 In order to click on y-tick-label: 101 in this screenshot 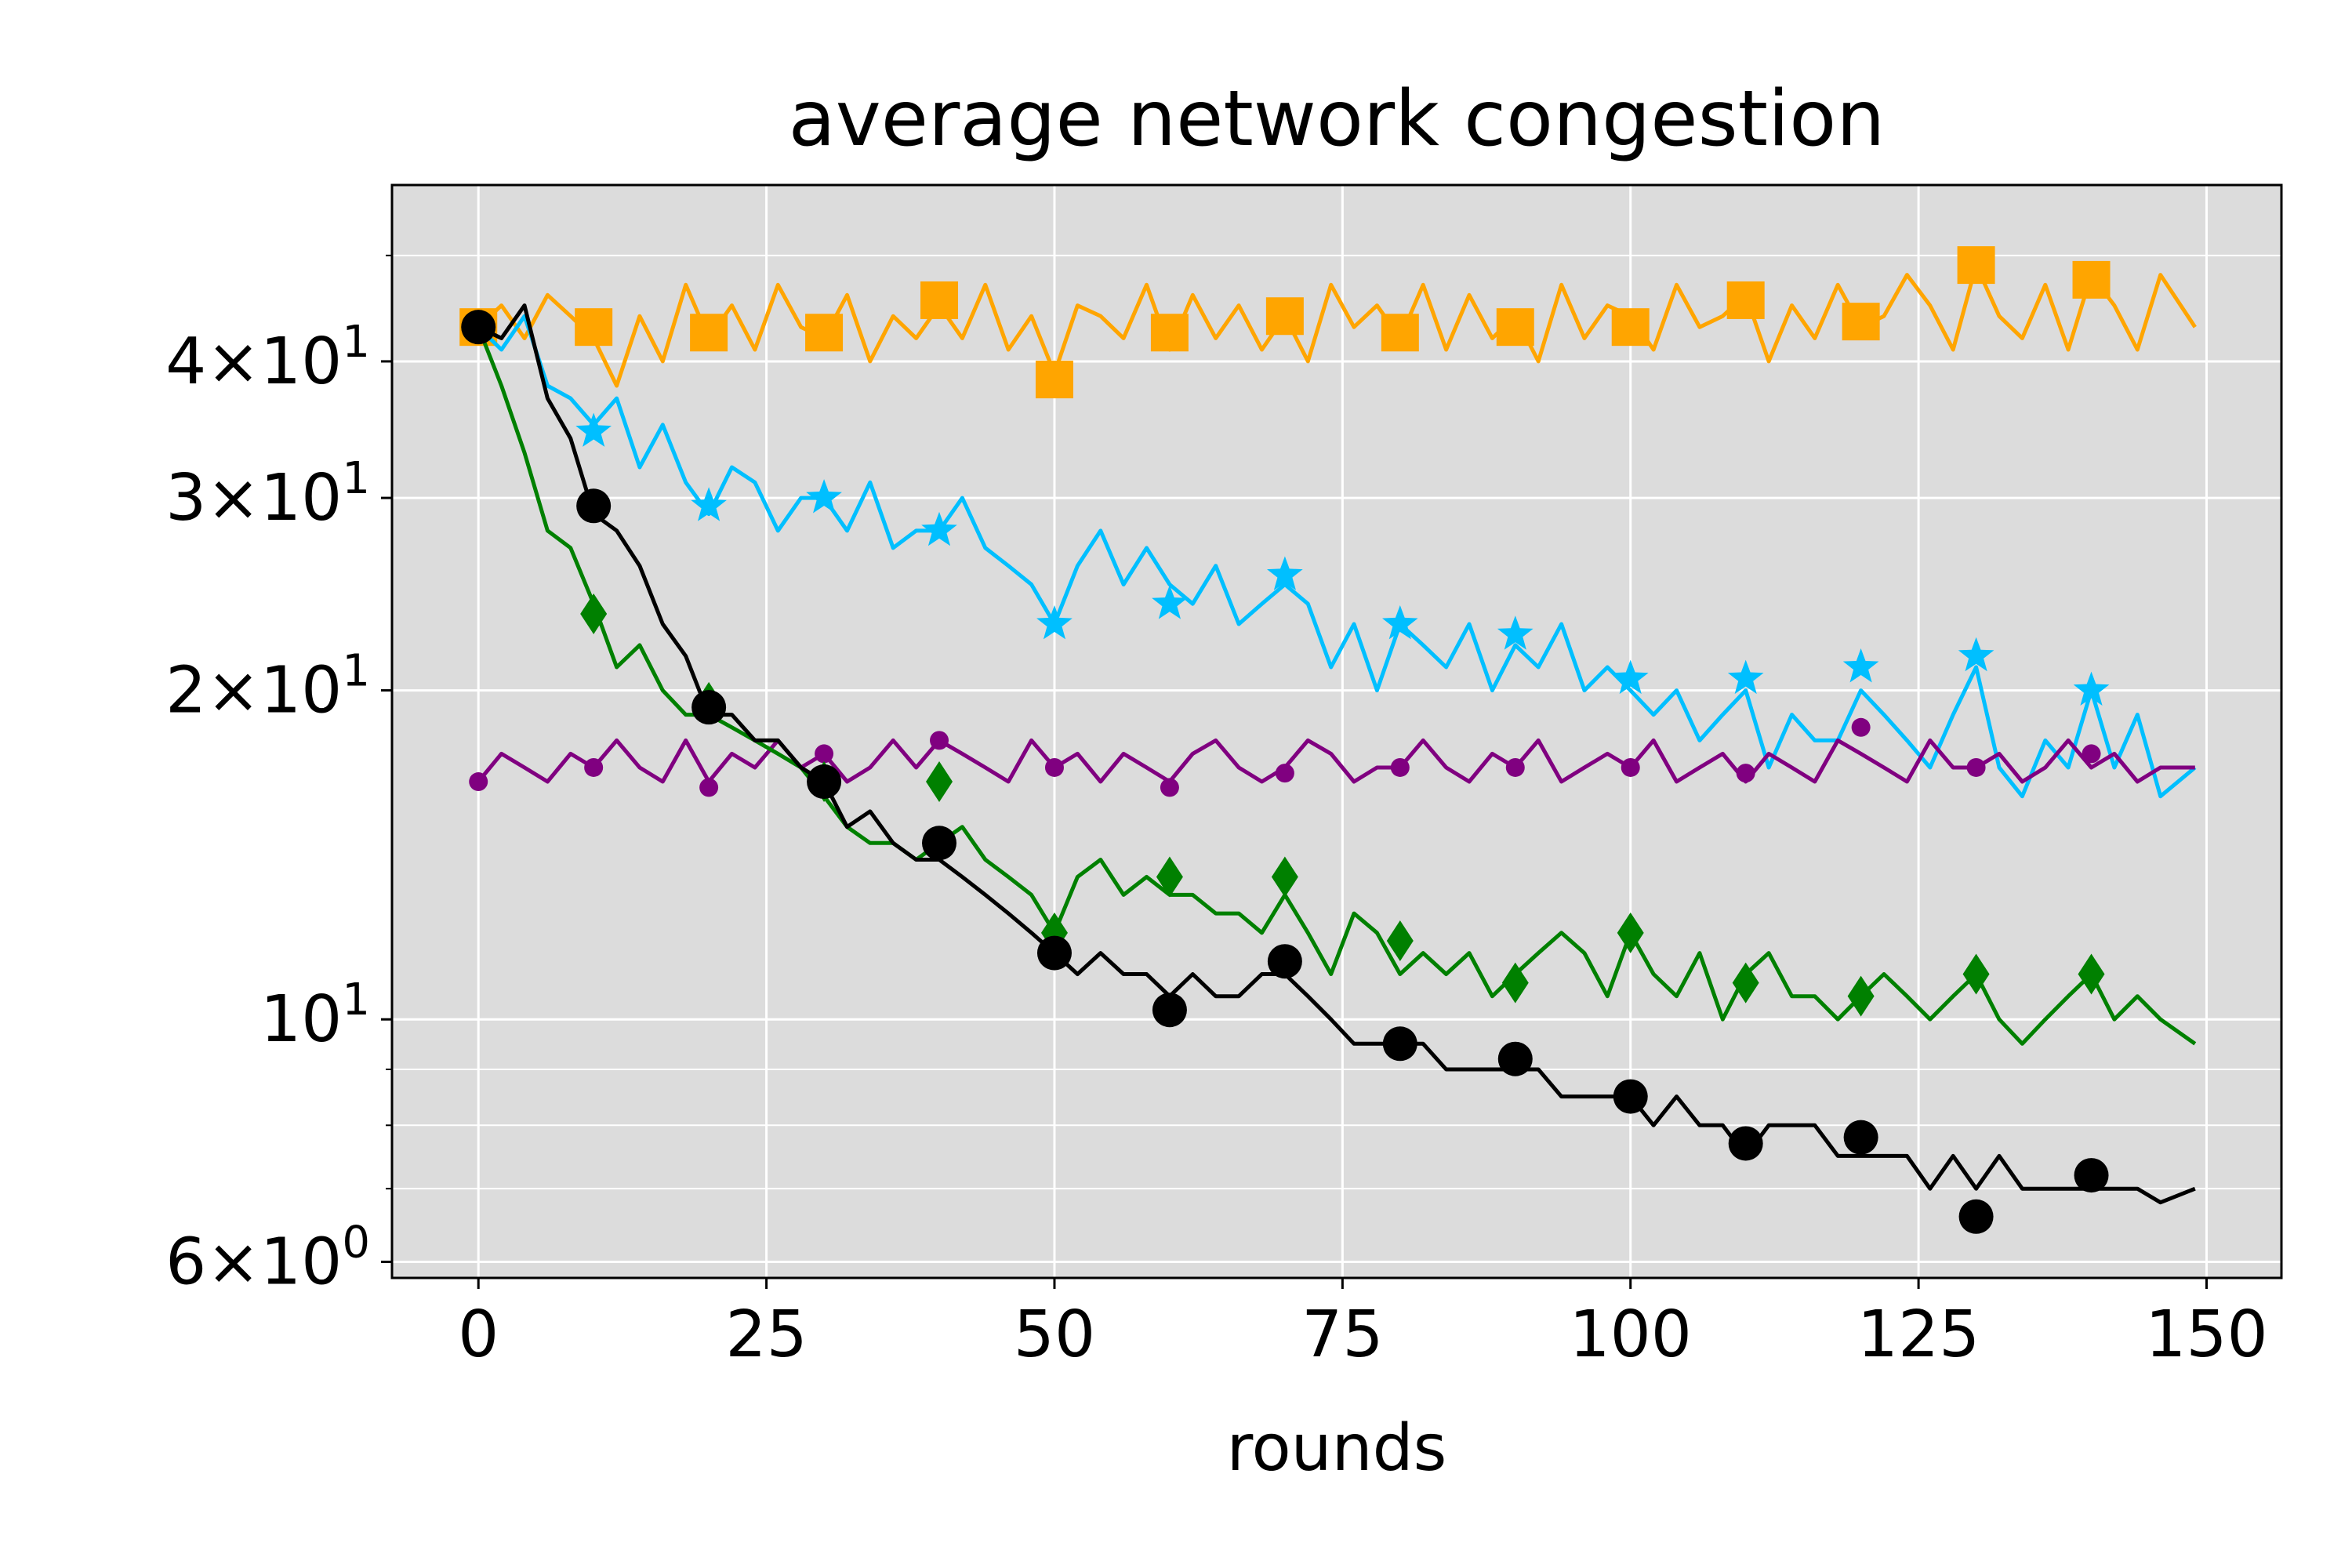, I will do `click(315, 1016)`.